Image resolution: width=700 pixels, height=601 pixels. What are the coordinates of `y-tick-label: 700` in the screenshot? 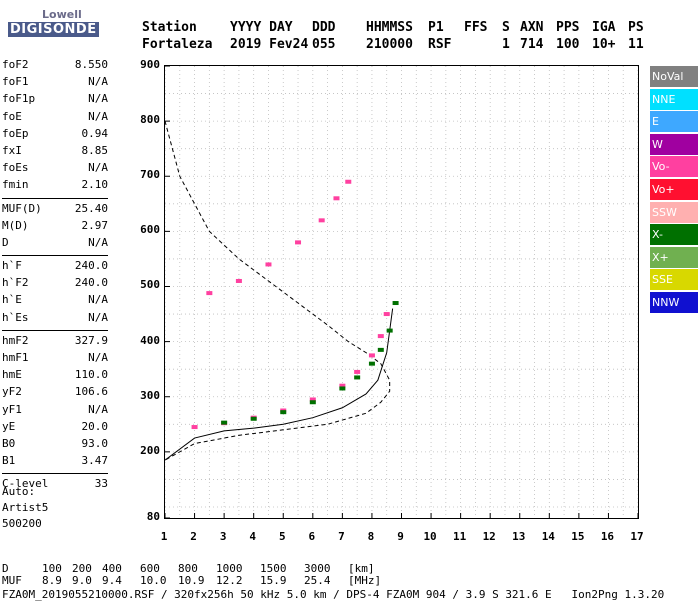 It's located at (150, 175).